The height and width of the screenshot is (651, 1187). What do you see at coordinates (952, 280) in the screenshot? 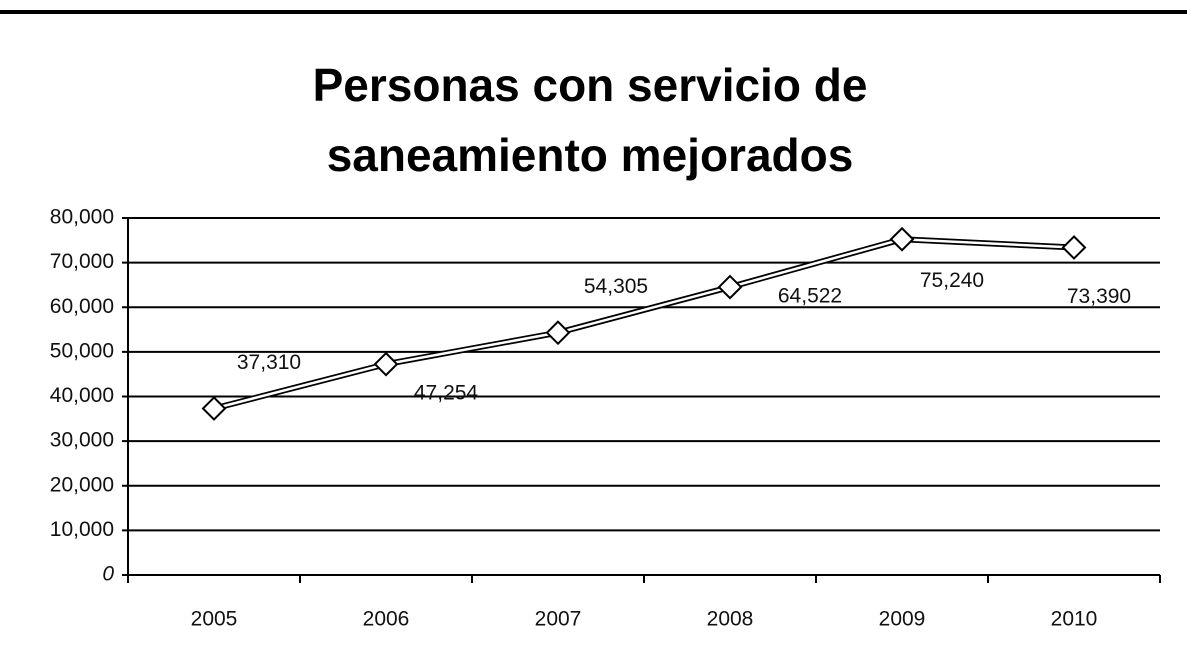
I see `data-label: 75,240` at bounding box center [952, 280].